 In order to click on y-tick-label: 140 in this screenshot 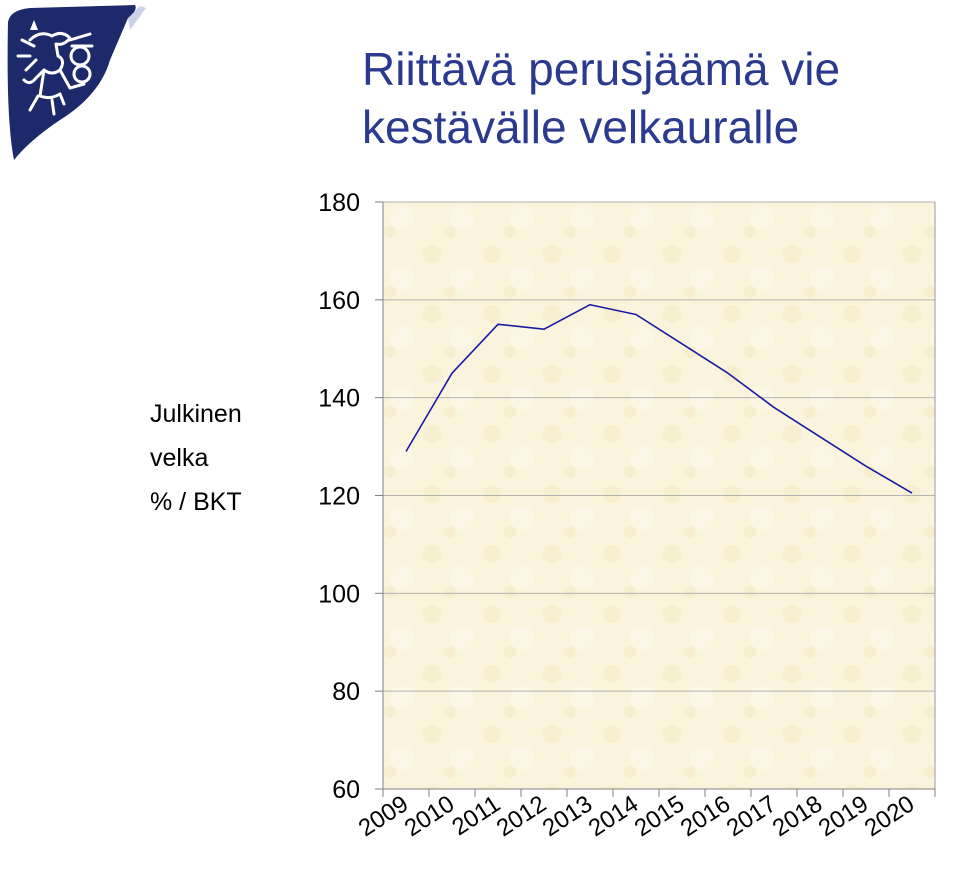, I will do `click(339, 399)`.